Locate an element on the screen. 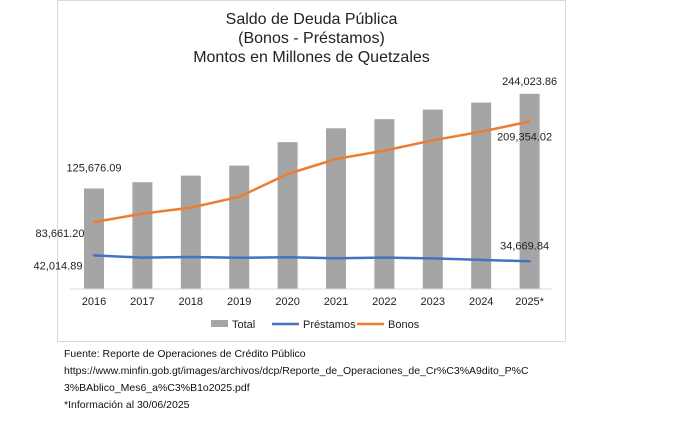  x-tick-label-2023: 2023 is located at coordinates (433, 302).